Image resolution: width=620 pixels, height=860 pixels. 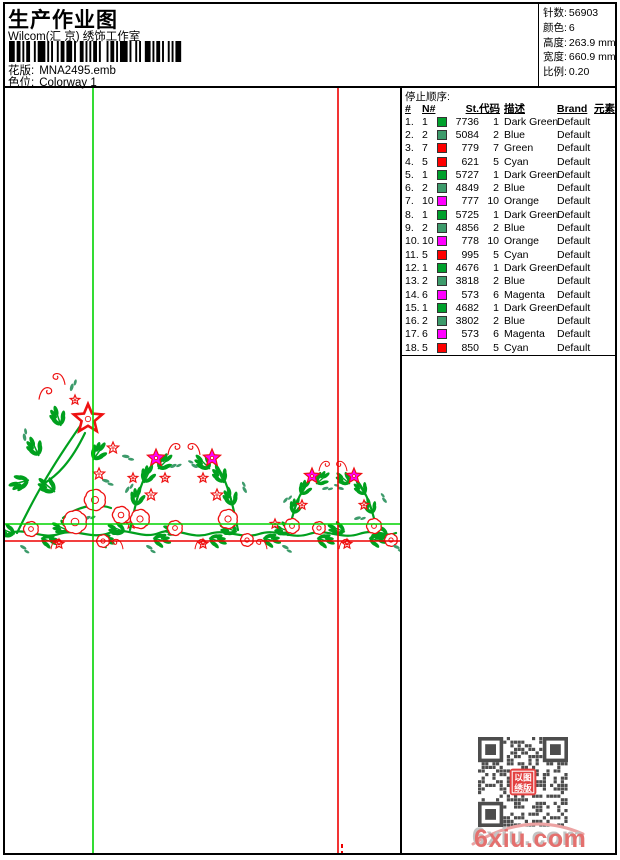 What do you see at coordinates (77, 71) in the screenshot?
I see `pattern-file-value: MNA2495.emb` at bounding box center [77, 71].